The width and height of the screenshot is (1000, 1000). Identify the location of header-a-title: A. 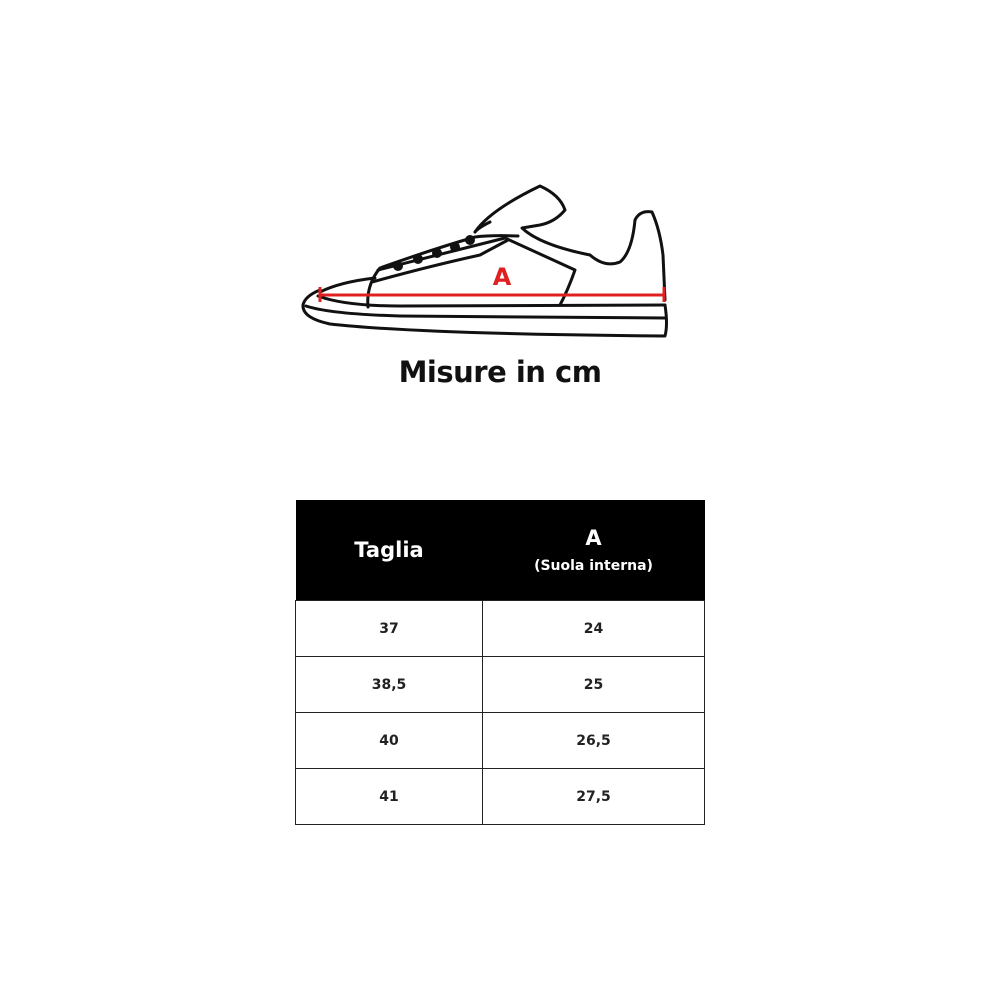
(593, 538).